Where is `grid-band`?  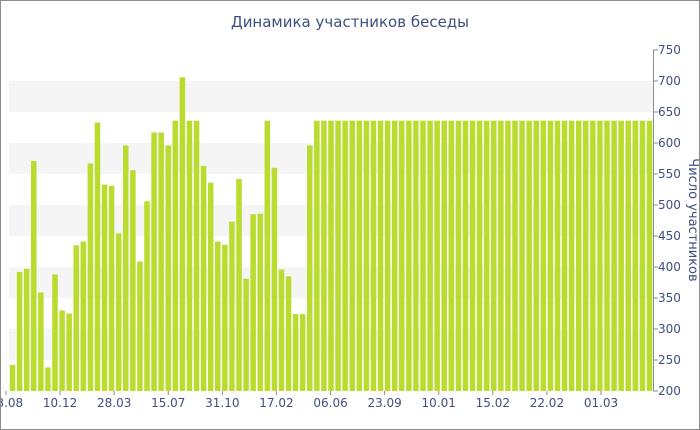 grid-band is located at coordinates (331, 96).